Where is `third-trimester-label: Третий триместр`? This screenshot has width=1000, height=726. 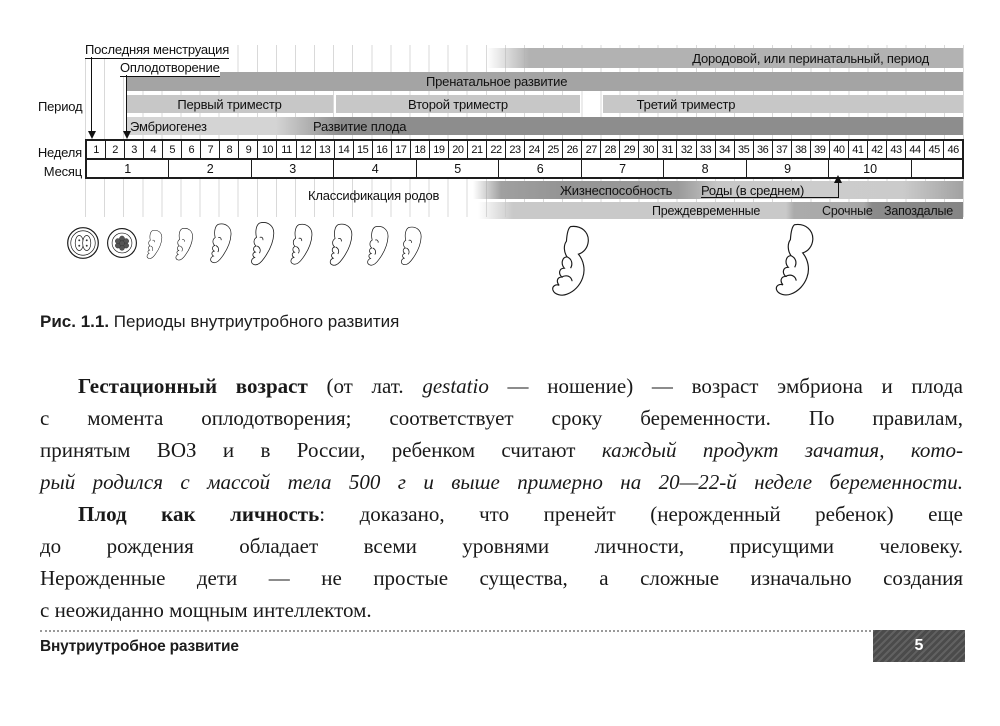
third-trimester-label: Третий триместр is located at coordinates (686, 104).